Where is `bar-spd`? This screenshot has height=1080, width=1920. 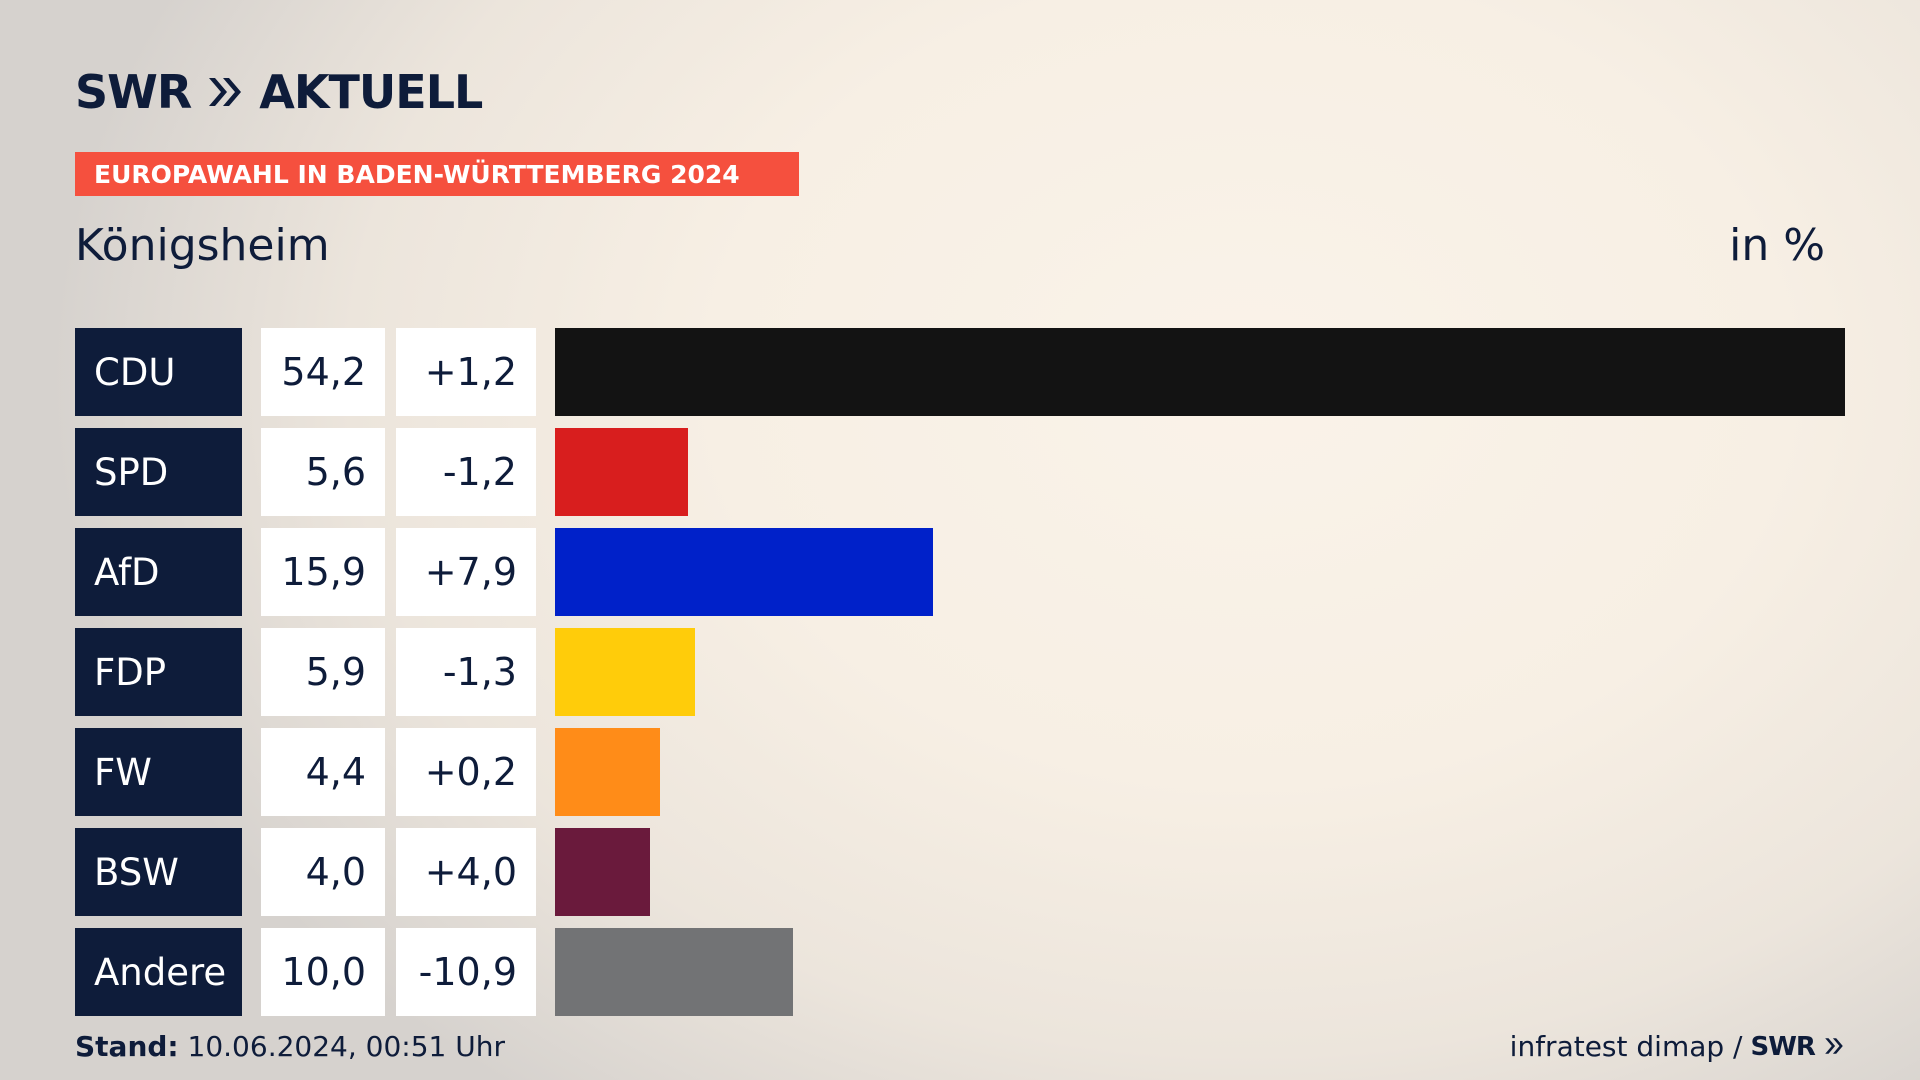 bar-spd is located at coordinates (622, 472).